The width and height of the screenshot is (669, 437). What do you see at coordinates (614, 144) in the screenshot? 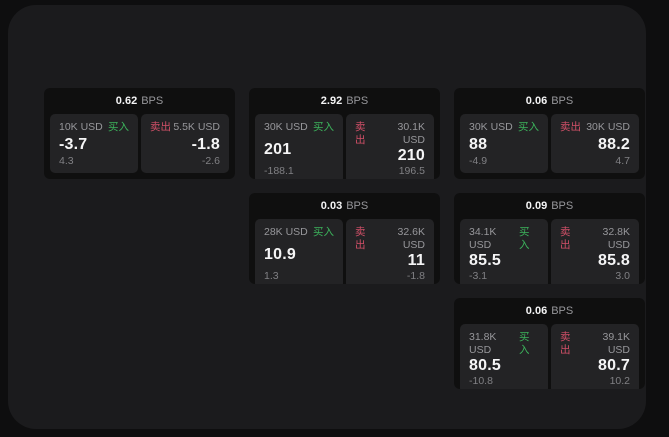
I see `sell-price: 88.2` at bounding box center [614, 144].